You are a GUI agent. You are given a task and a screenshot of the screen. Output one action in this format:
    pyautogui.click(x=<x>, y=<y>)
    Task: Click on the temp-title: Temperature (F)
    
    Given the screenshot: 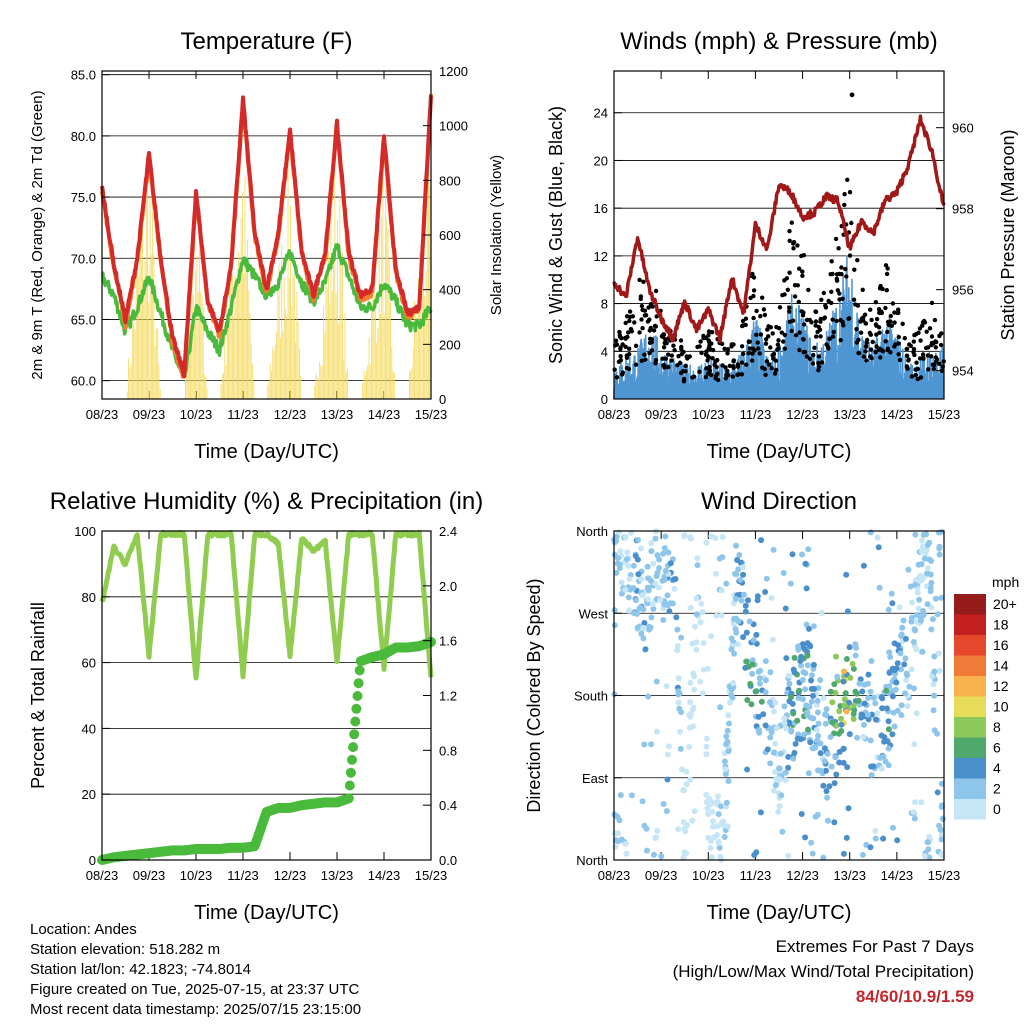 What is the action you would take?
    pyautogui.click(x=266, y=41)
    